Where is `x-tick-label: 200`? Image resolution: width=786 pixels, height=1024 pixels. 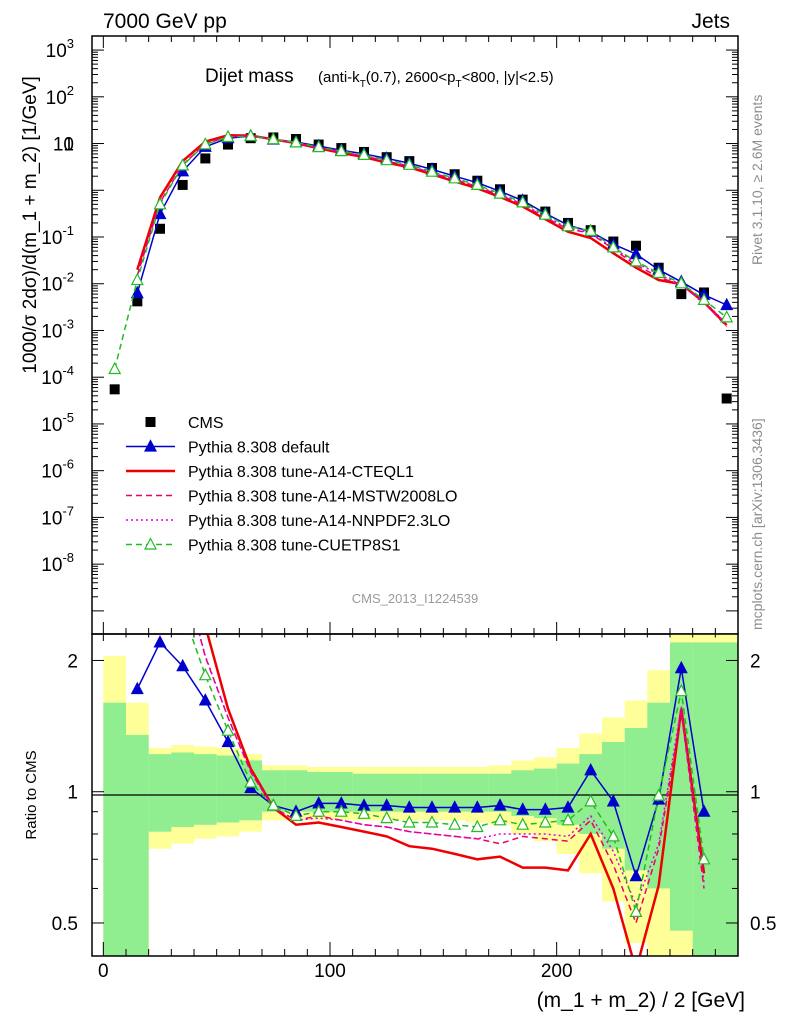 x-tick-label: 200 is located at coordinates (557, 971).